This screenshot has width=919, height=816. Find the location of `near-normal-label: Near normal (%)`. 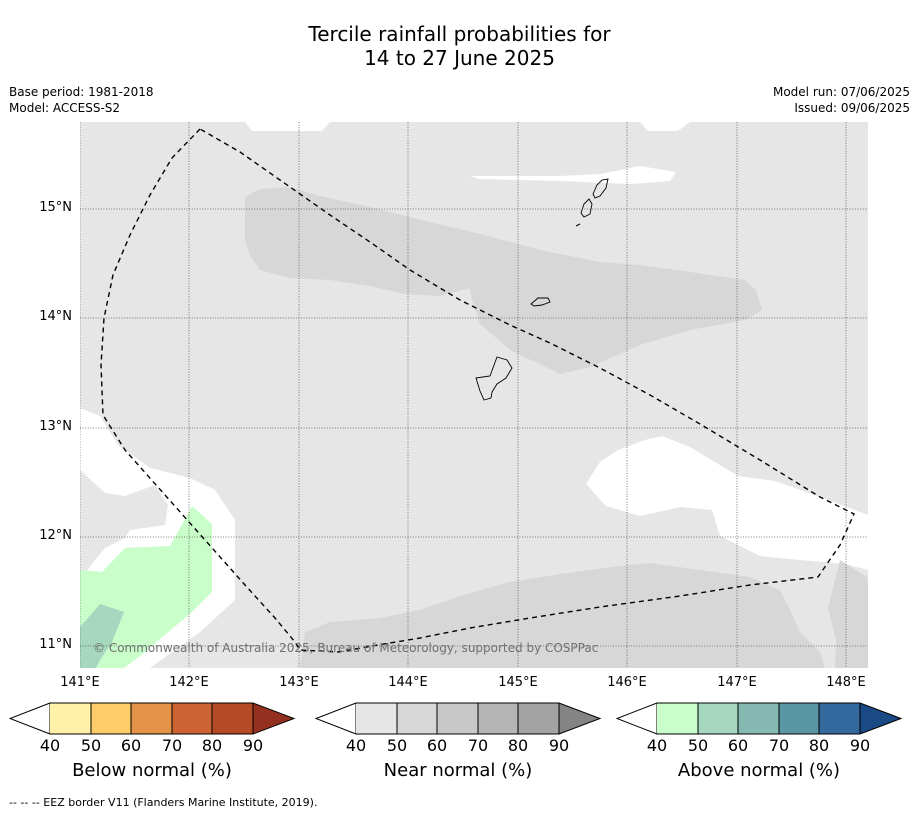

near-normal-label: Near normal (%) is located at coordinates (458, 770).